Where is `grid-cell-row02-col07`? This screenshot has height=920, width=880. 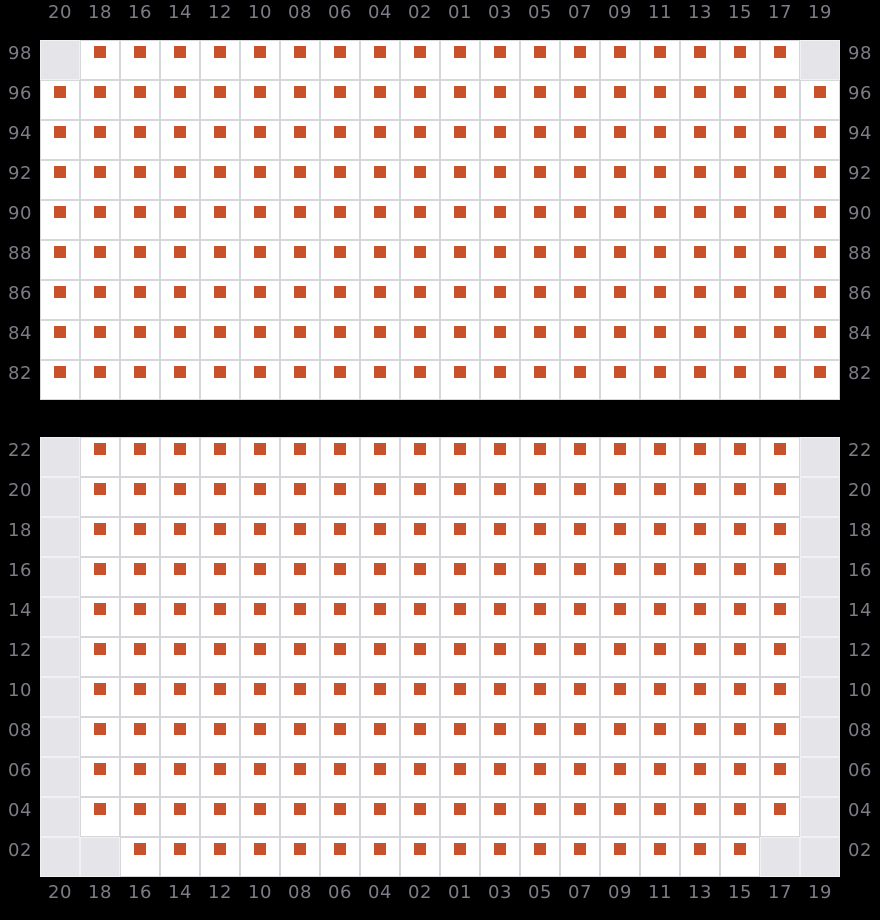
grid-cell-row02-col07 is located at coordinates (580, 857).